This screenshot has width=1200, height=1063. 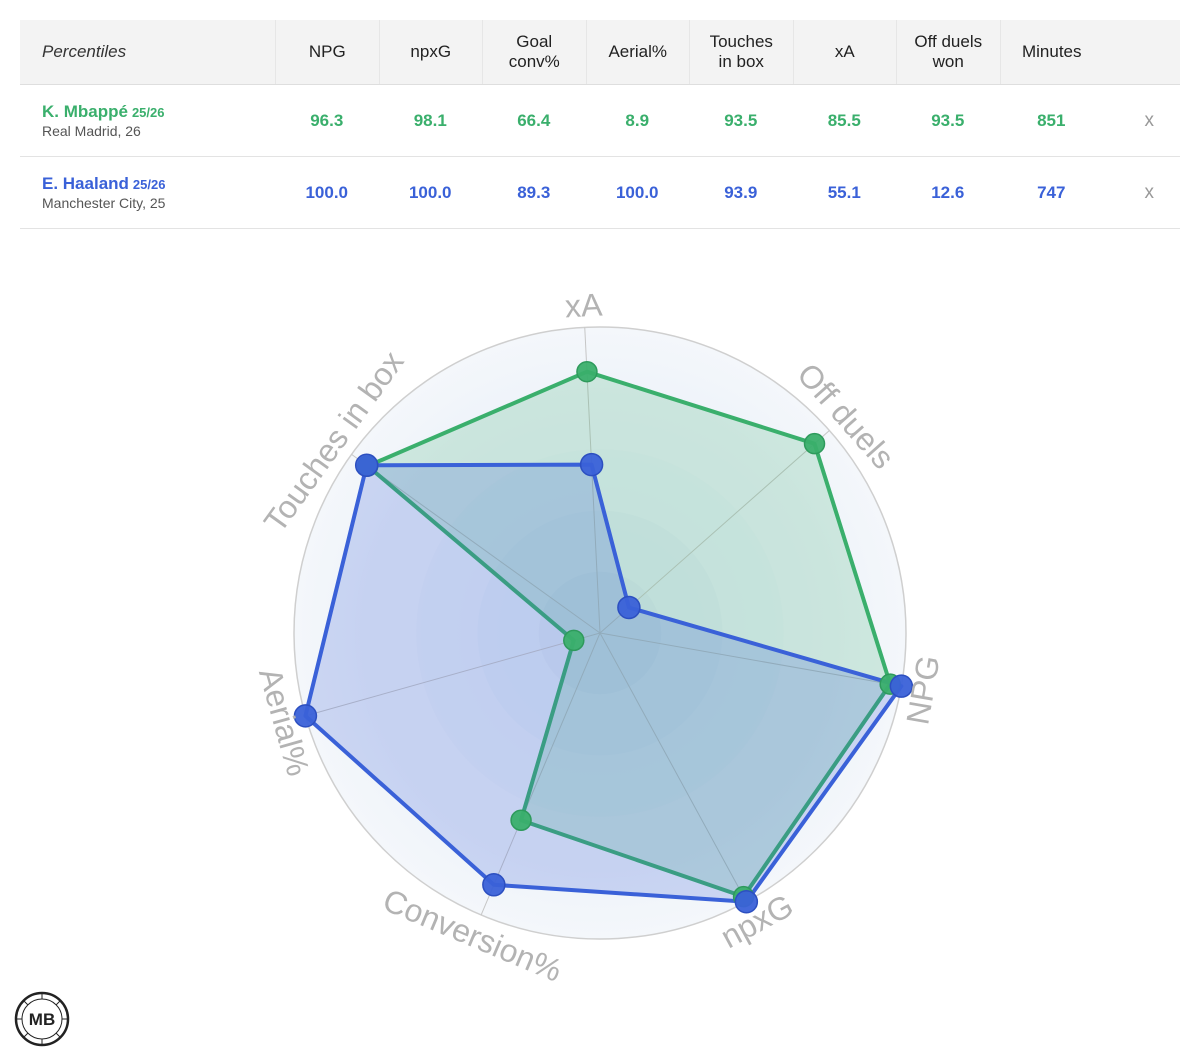 I want to click on col-touches-in-box: Touches in box, so click(x=741, y=52).